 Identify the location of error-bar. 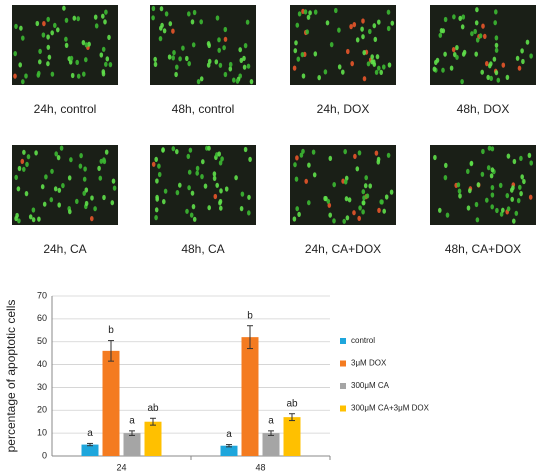
(153, 421).